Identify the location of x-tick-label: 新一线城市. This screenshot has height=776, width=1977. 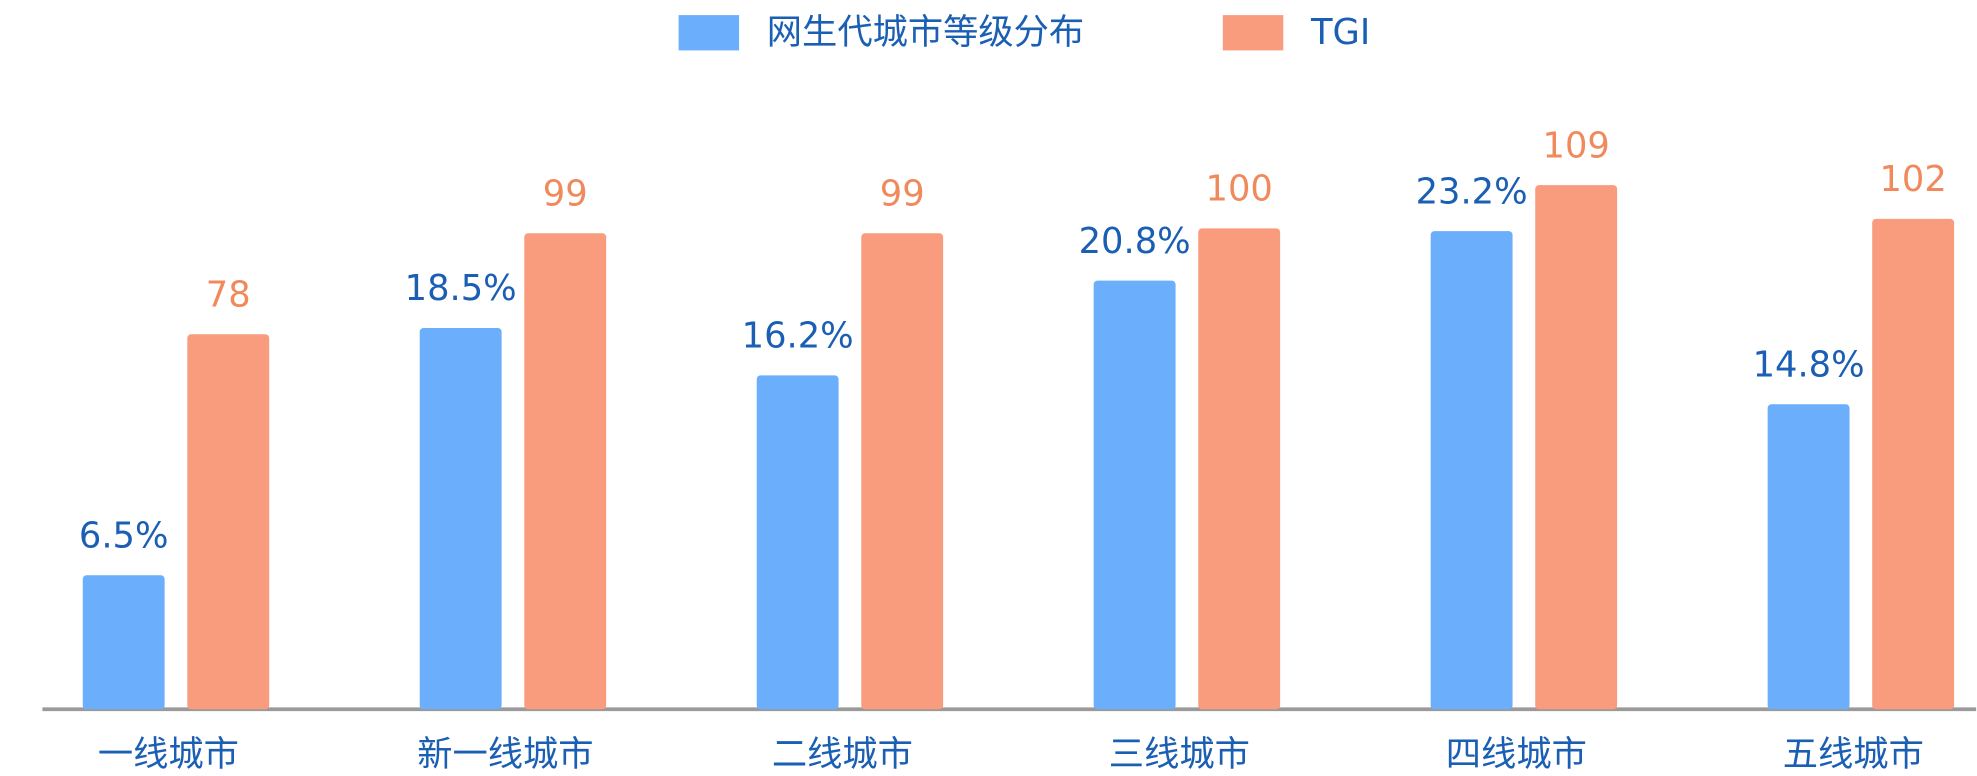
(505, 754).